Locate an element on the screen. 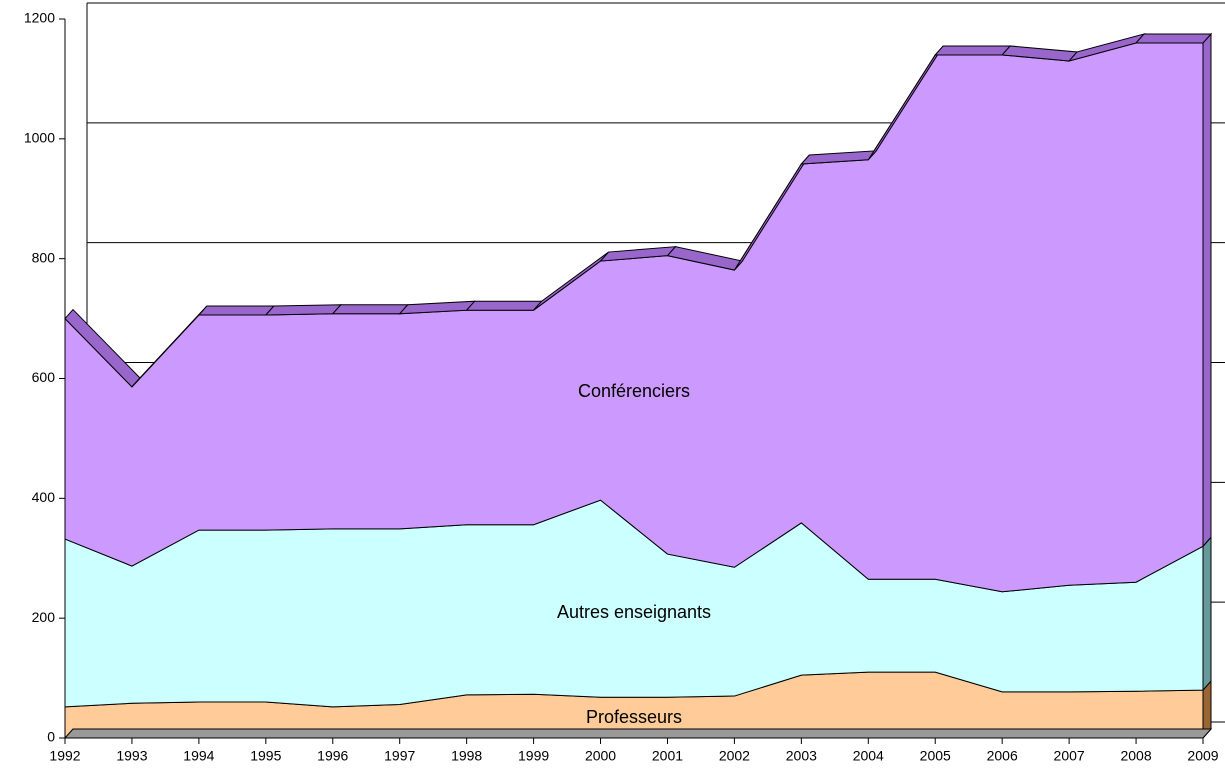  series-label: Conférenciers is located at coordinates (634, 391).